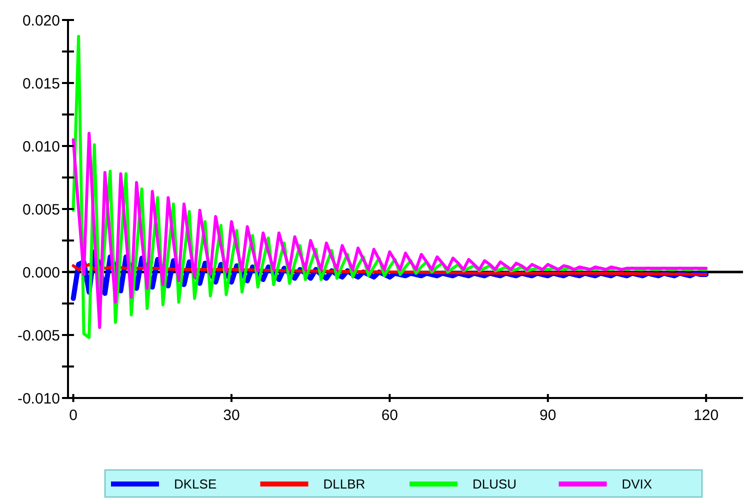  What do you see at coordinates (494, 484) in the screenshot?
I see `legend-label: DLUSU` at bounding box center [494, 484].